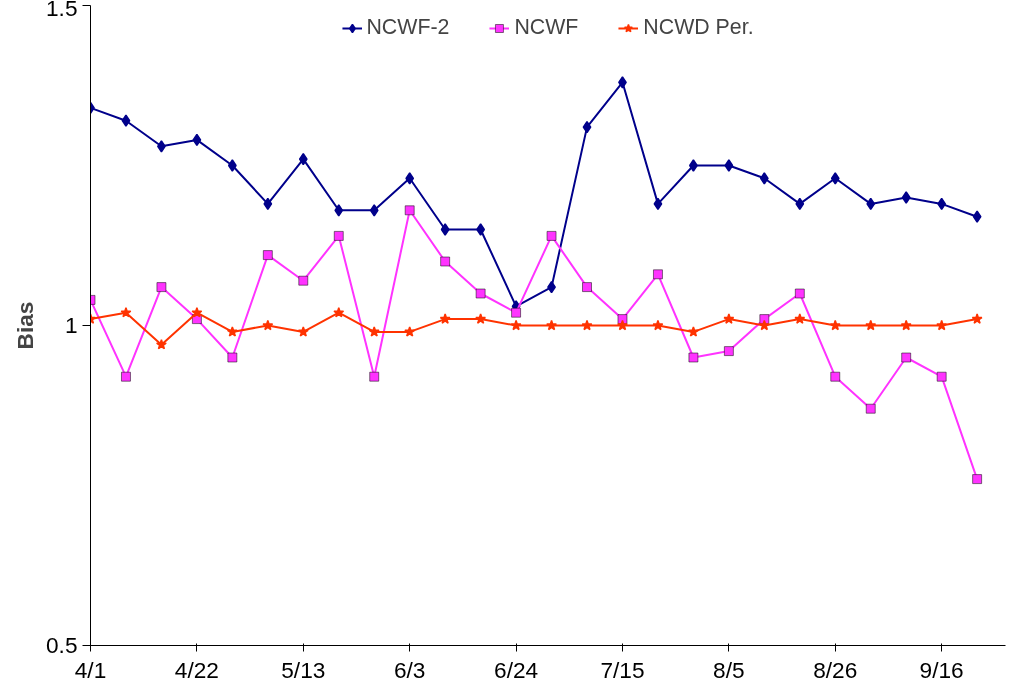  Describe the element at coordinates (196, 669) in the screenshot. I see `x-tick-label: 4/22` at that location.